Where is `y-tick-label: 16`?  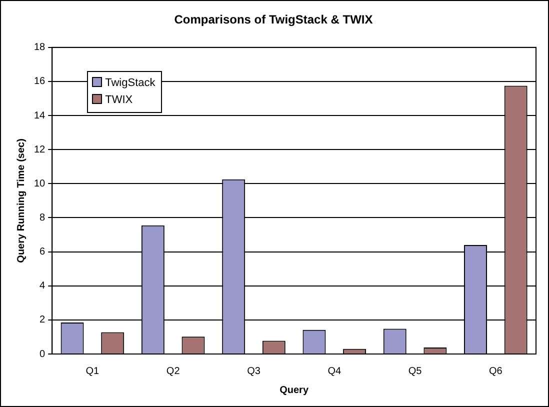
y-tick-label: 16 is located at coordinates (40, 82).